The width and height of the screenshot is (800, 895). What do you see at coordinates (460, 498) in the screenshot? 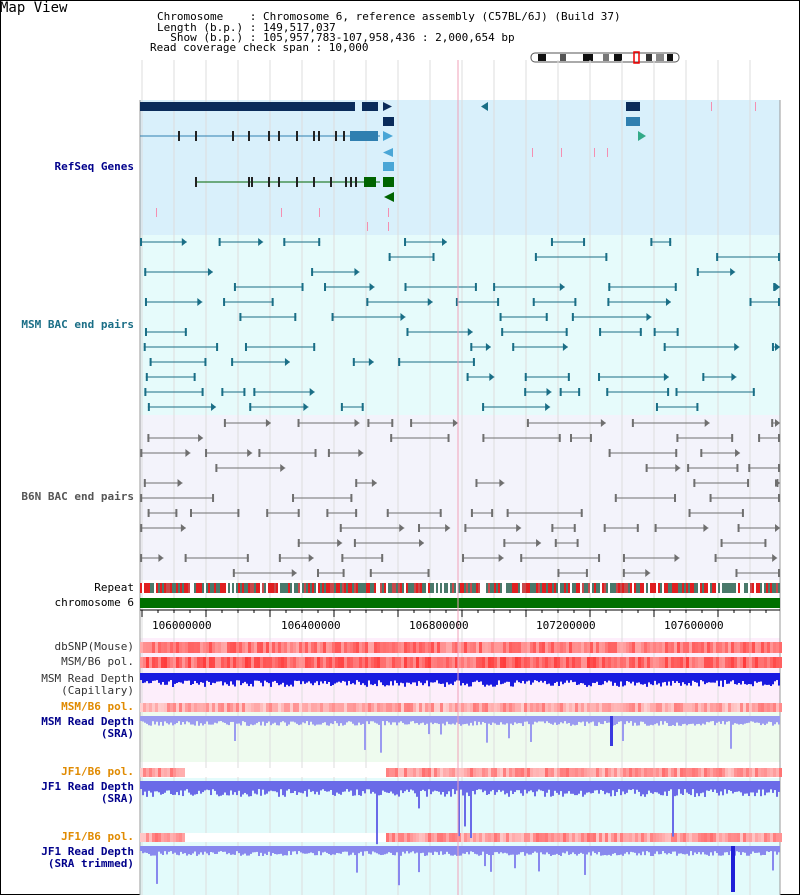
I see `b6n-bac-track` at bounding box center [460, 498].